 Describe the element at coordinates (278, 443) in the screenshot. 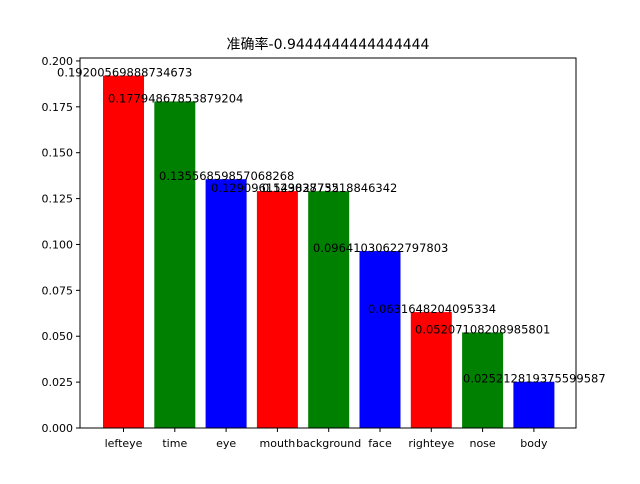

I see `x-tick-label-mouth: mouth` at that location.